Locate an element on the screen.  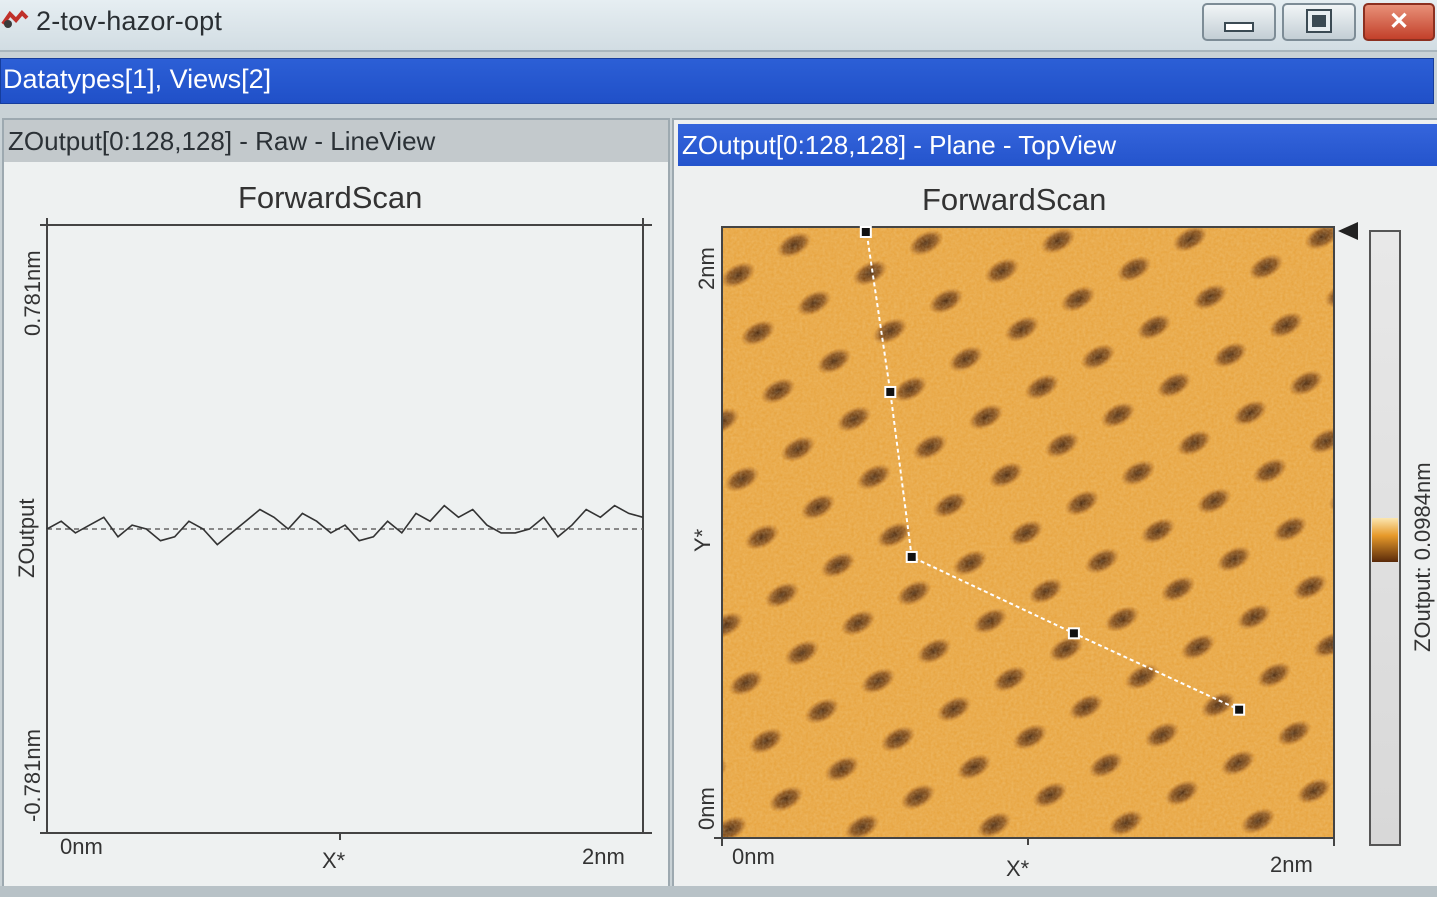
bottom-border is located at coordinates (718, 891).